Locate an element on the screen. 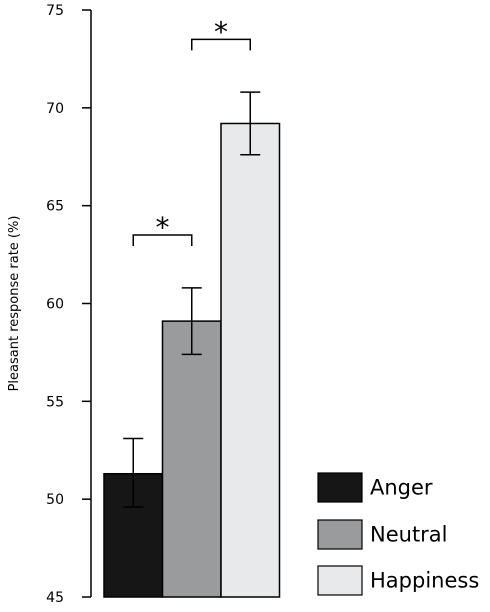 This screenshot has width=490, height=612. y-tick-label: 45 is located at coordinates (55, 598).